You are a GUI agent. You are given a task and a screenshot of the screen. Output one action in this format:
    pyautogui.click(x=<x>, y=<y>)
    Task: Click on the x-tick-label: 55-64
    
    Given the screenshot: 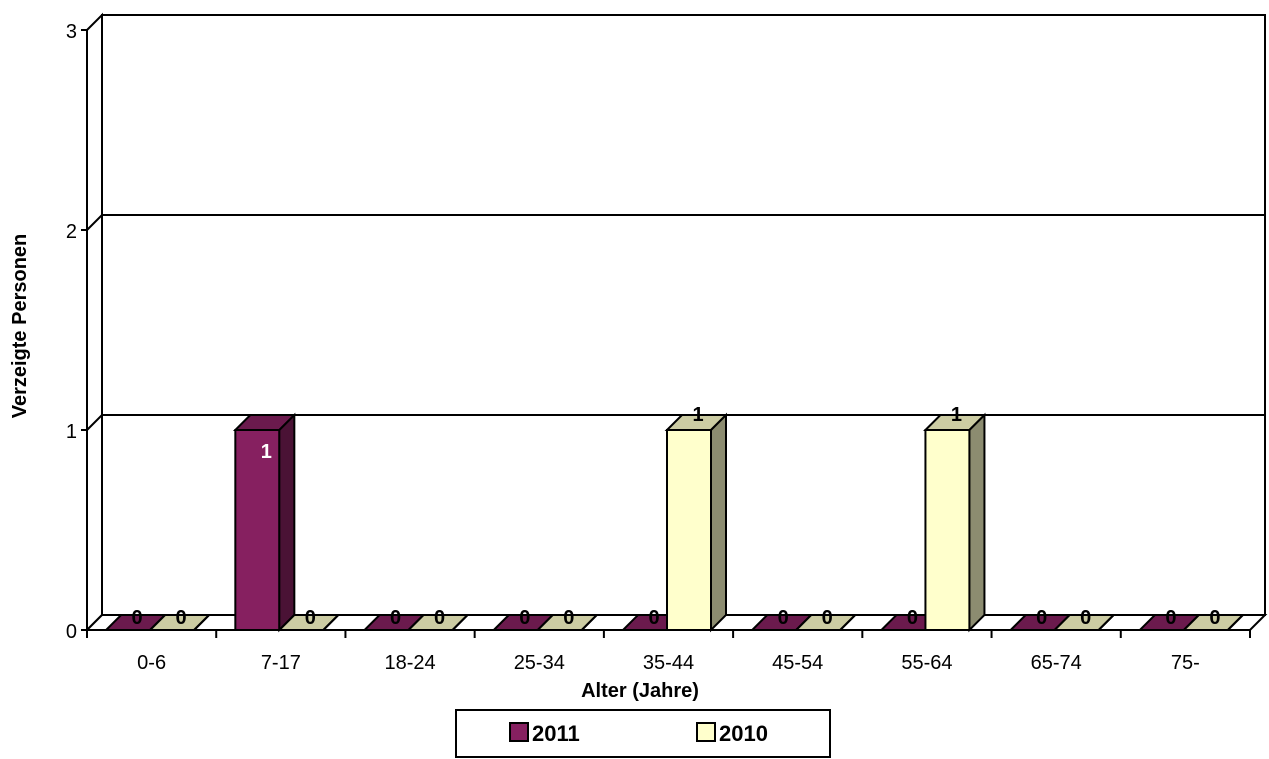 What is the action you would take?
    pyautogui.click(x=926, y=663)
    